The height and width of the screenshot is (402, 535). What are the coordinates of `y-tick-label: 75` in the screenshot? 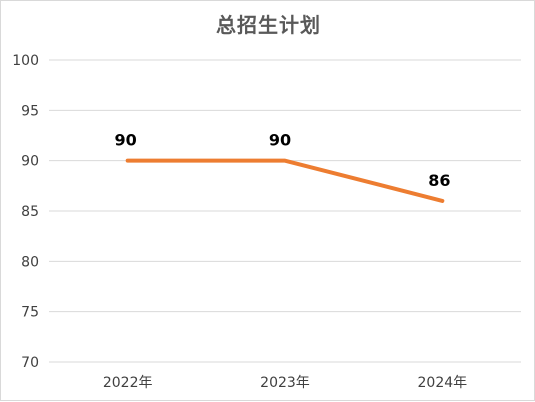 It's located at (30, 313).